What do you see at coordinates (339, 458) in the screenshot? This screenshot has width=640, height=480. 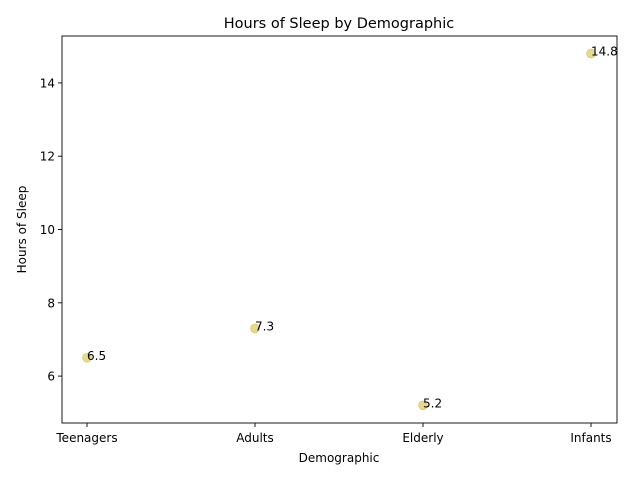 I see `x-axis-title: Demographic` at bounding box center [339, 458].